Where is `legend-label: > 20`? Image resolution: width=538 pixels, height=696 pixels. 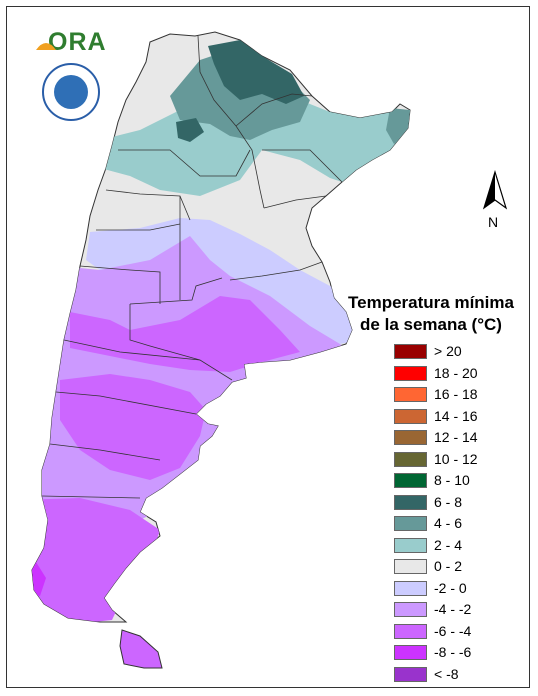 legend-label: > 20 is located at coordinates (448, 351).